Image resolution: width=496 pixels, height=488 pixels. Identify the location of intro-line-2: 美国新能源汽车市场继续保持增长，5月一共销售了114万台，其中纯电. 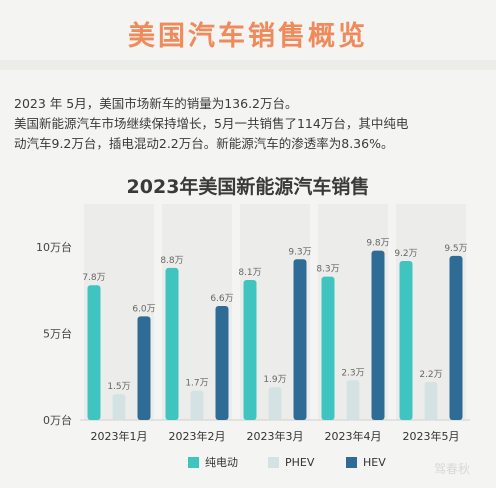
(211, 123).